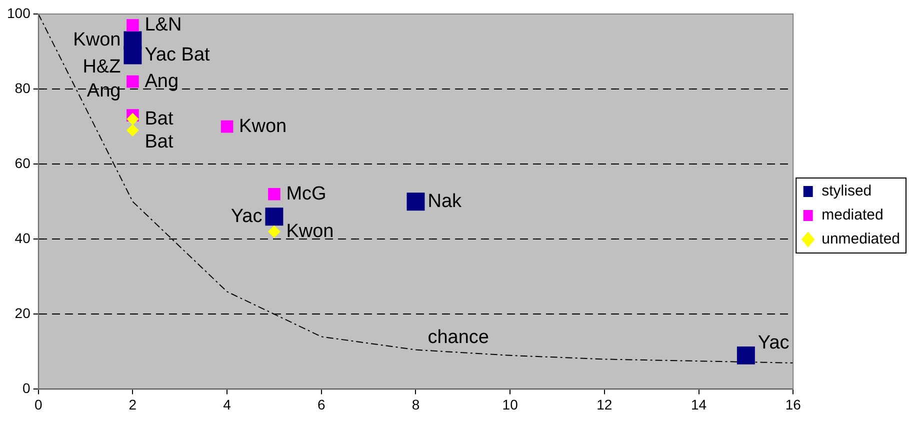 The width and height of the screenshot is (914, 421). I want to click on annotation: Yac Bat, so click(177, 55).